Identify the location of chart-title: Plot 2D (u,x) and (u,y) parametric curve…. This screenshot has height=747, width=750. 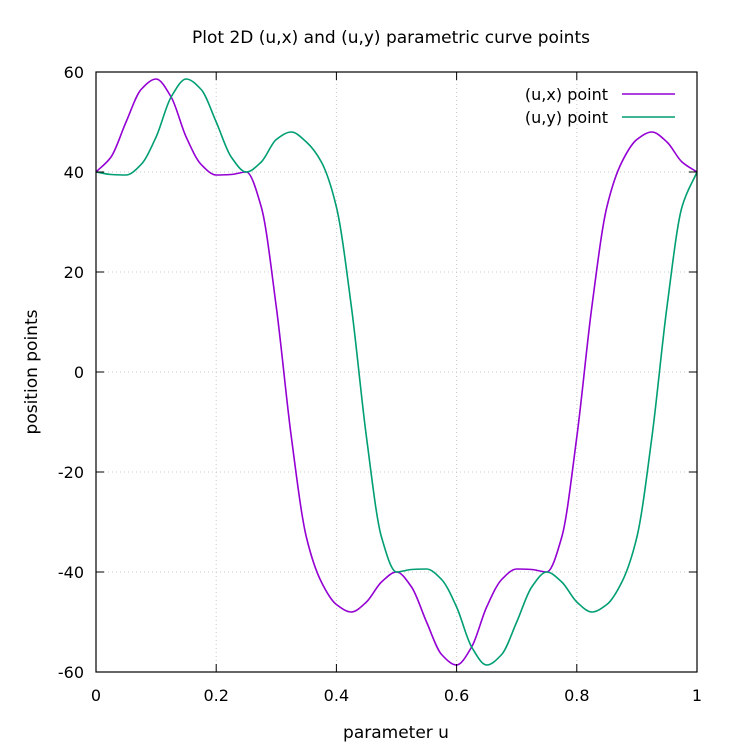
(391, 38).